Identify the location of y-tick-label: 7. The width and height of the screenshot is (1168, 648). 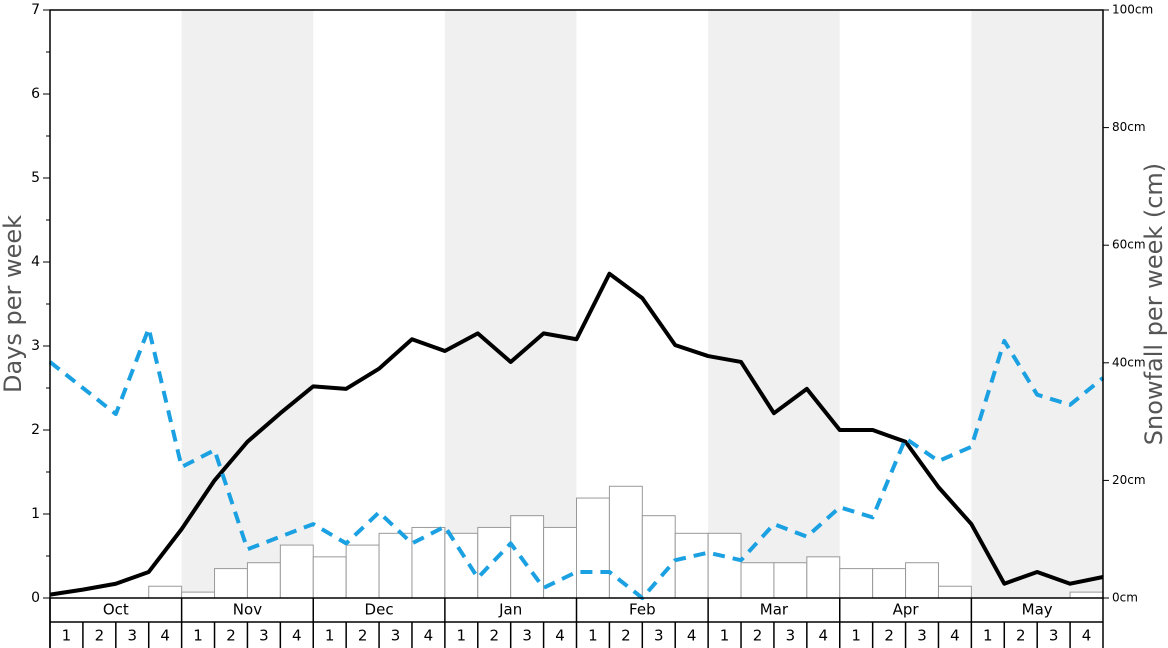
(35, 10).